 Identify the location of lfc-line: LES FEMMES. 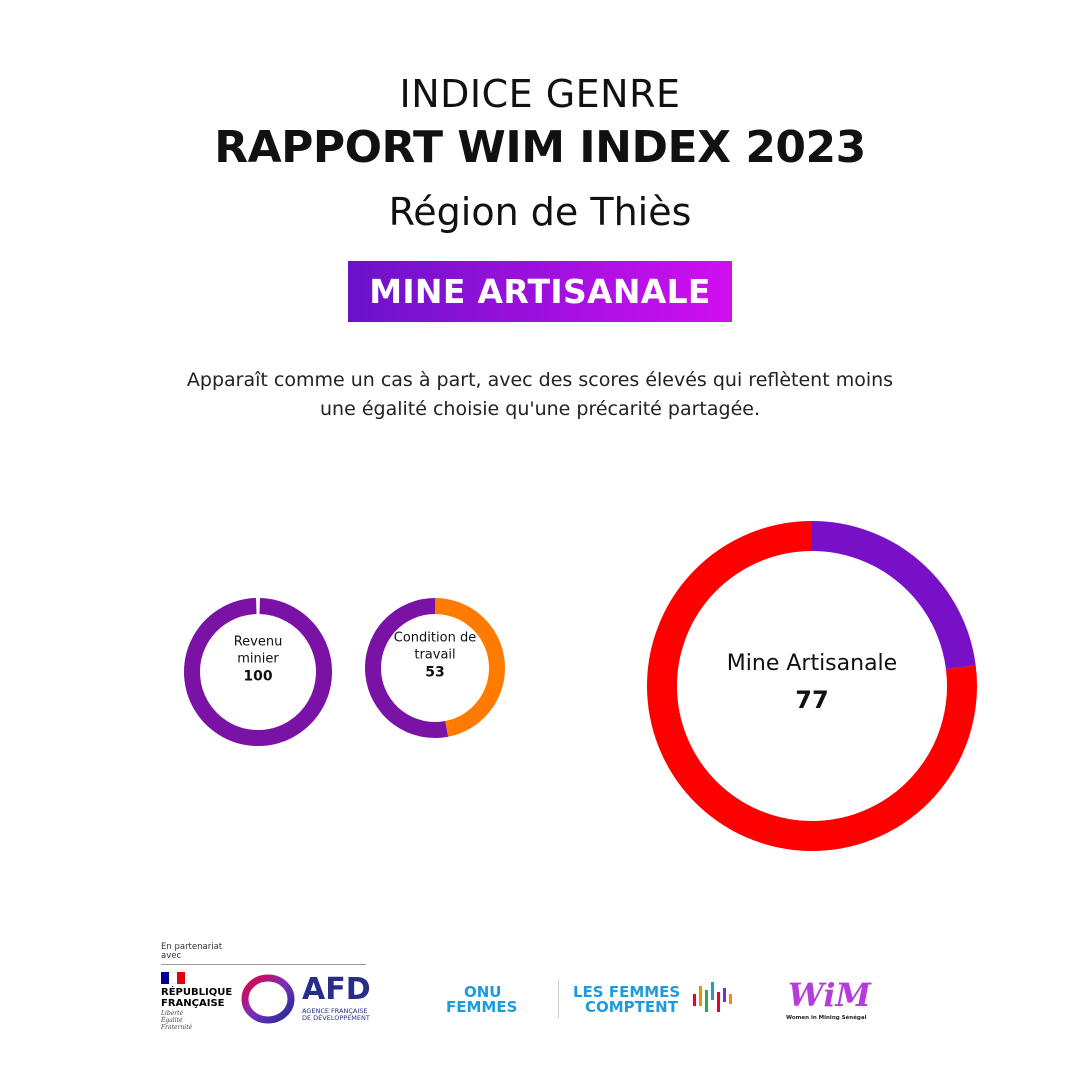
(627, 992).